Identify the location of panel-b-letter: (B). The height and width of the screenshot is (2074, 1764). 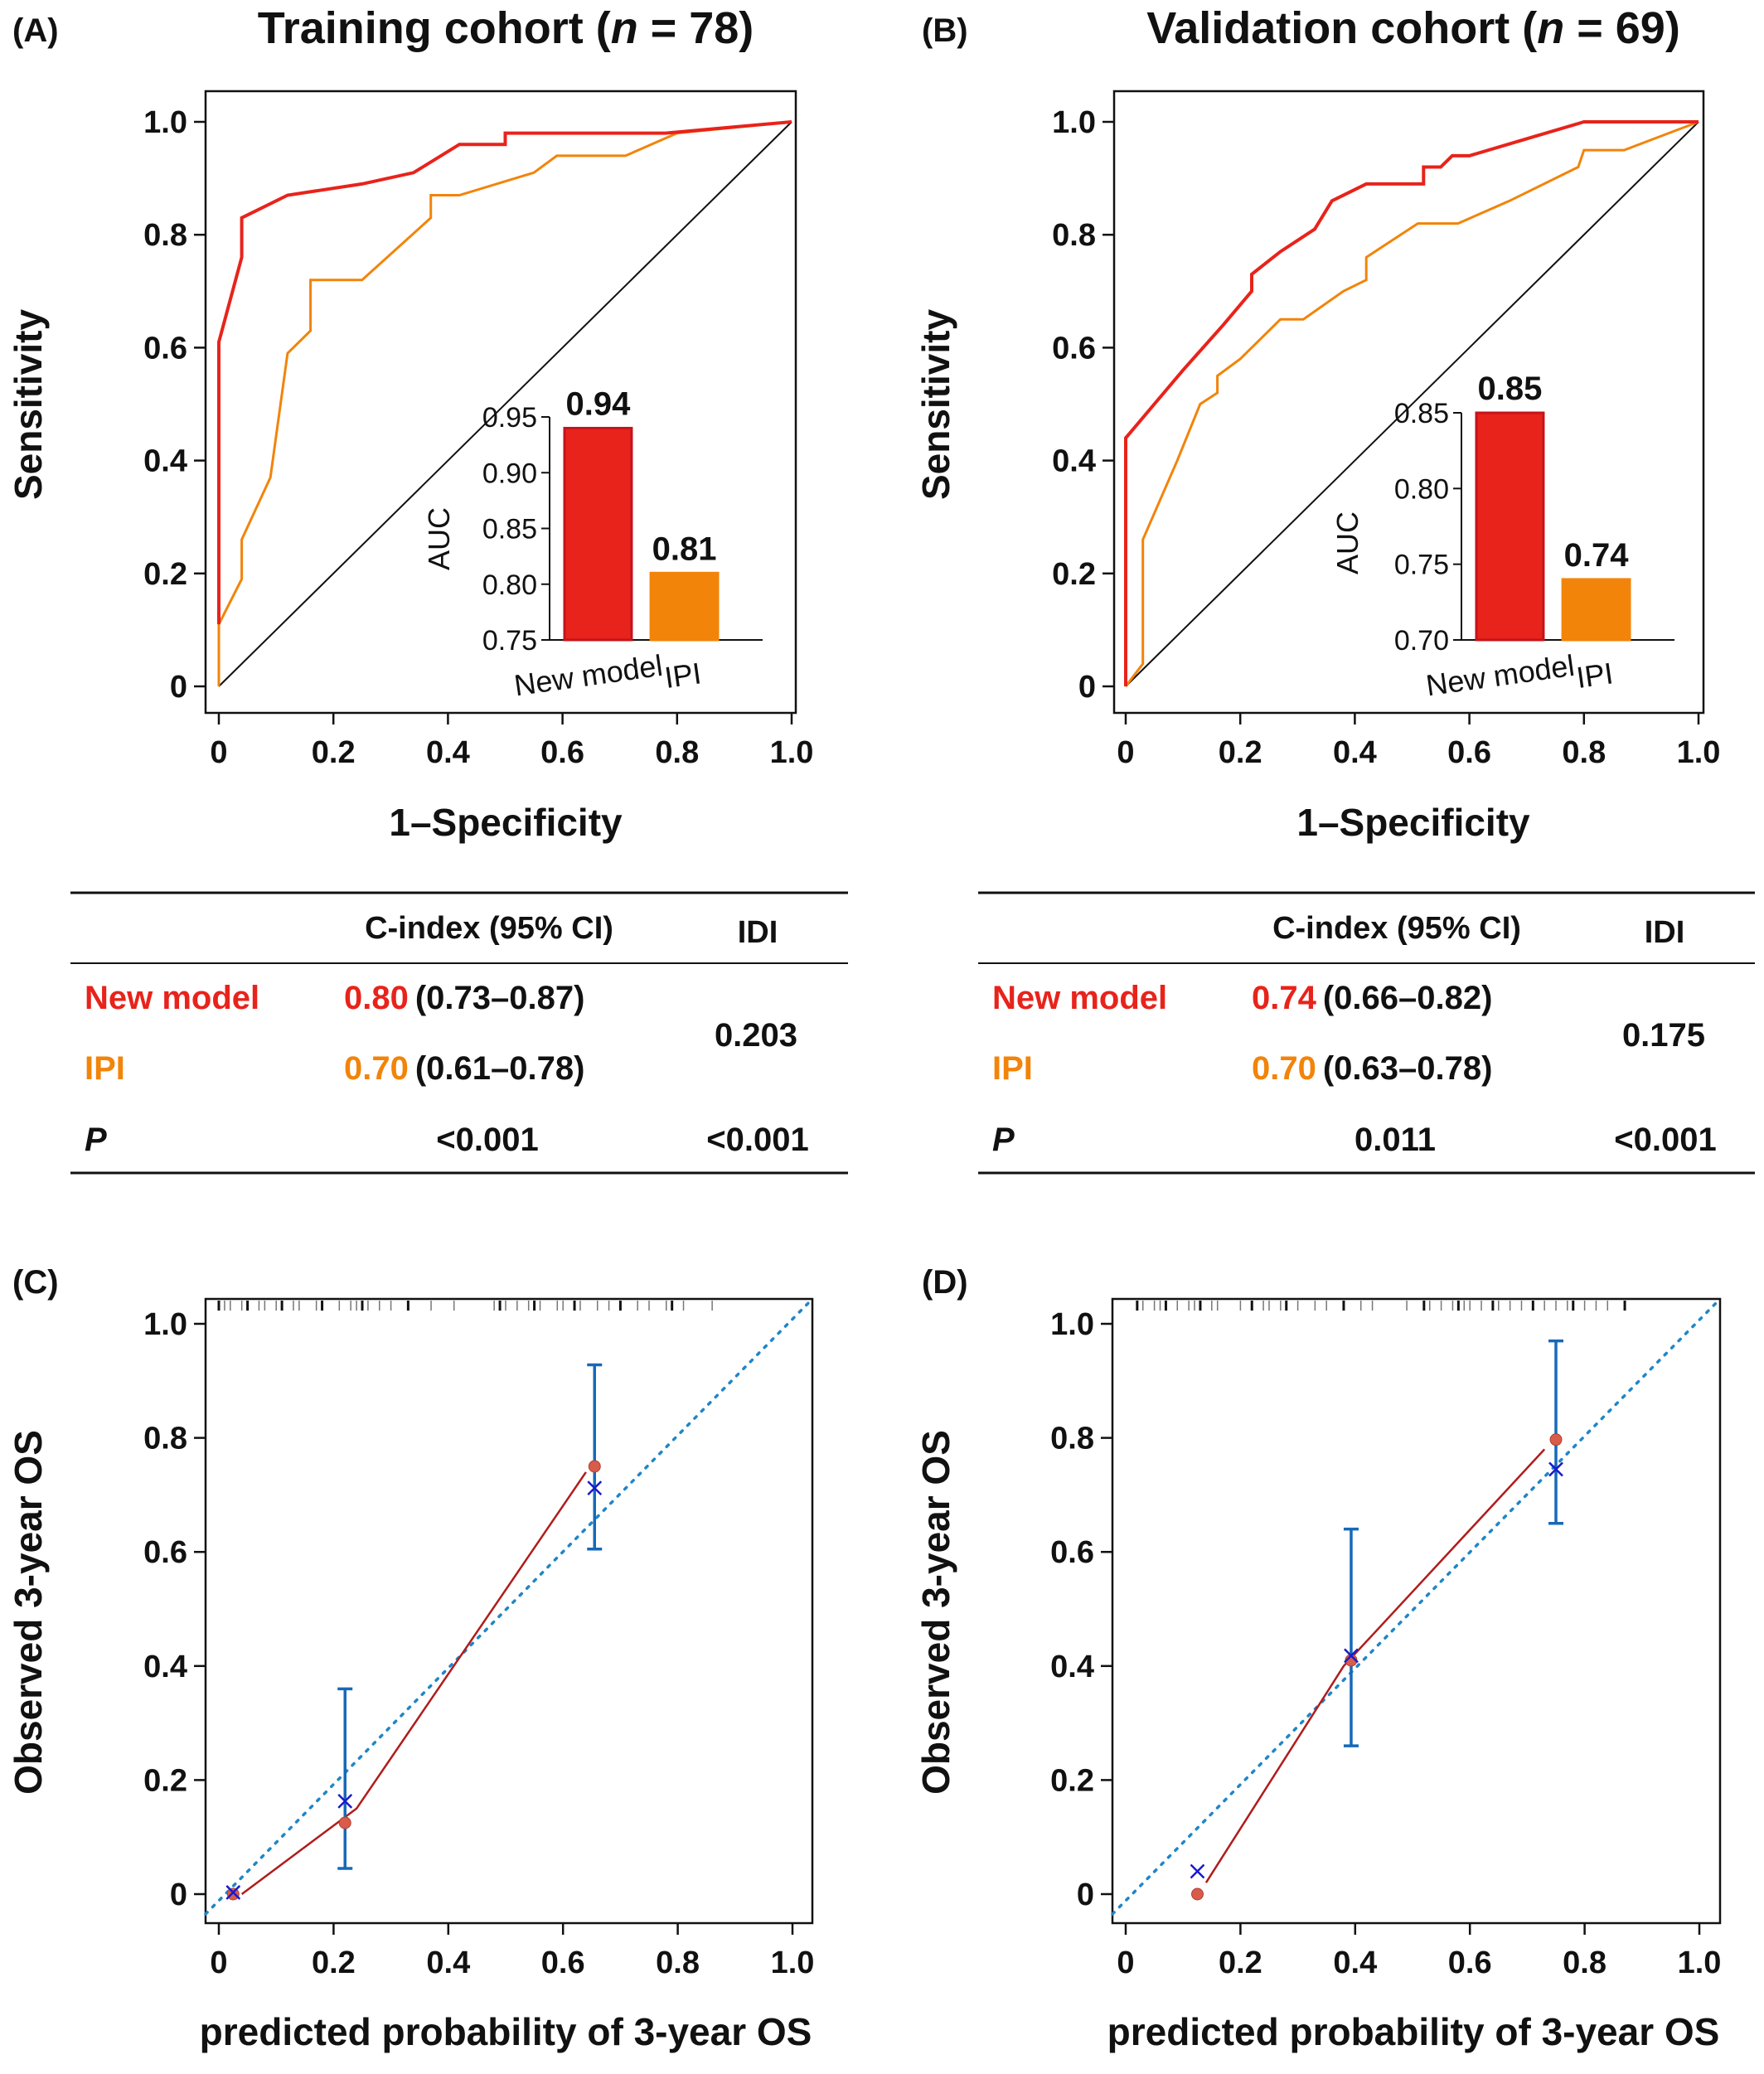
(945, 30).